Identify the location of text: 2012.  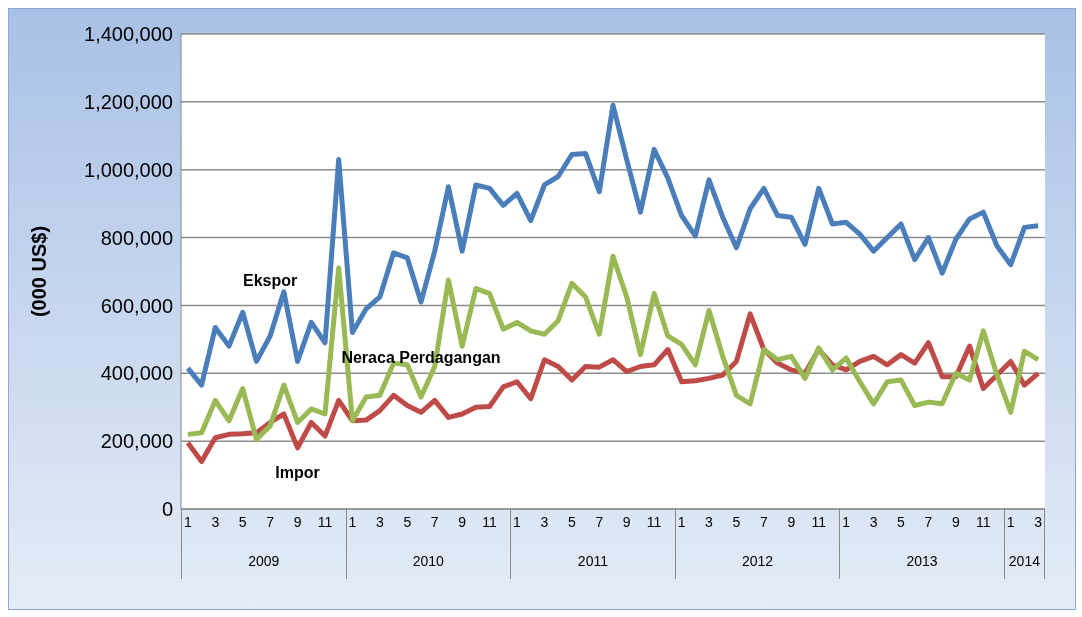
(757, 561).